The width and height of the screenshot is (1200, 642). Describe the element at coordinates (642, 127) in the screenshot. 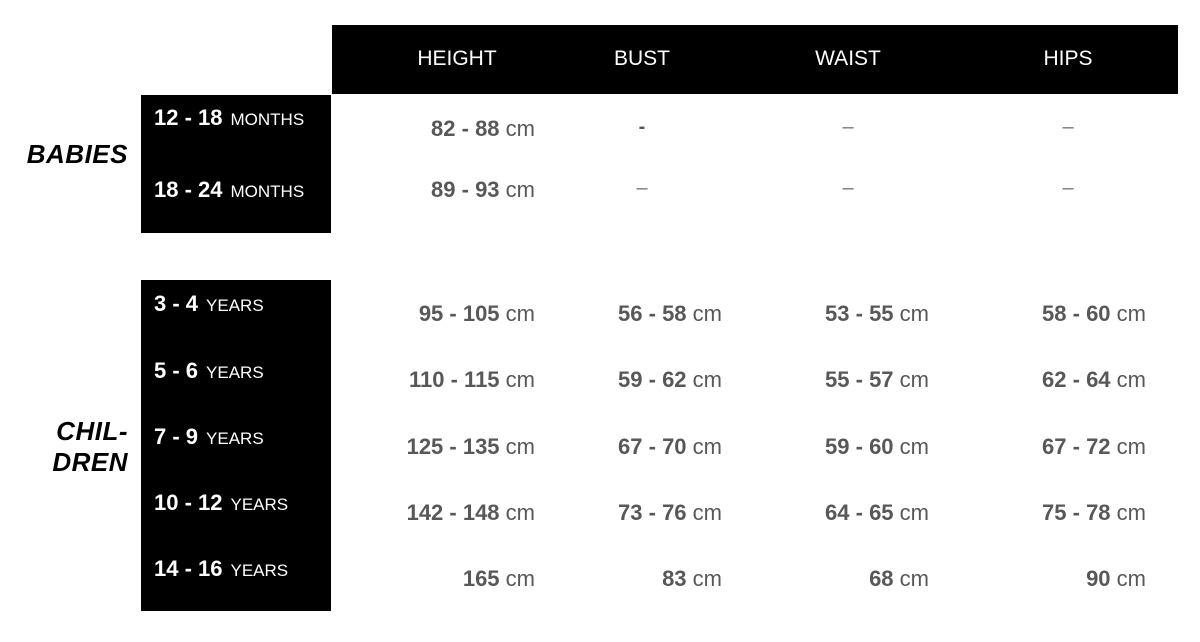

I see `bust-value: -` at that location.